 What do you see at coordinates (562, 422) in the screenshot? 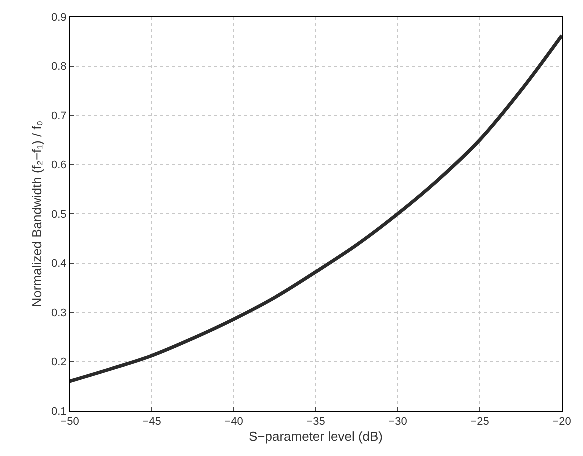
I see `x-tick-label: −20` at bounding box center [562, 422].